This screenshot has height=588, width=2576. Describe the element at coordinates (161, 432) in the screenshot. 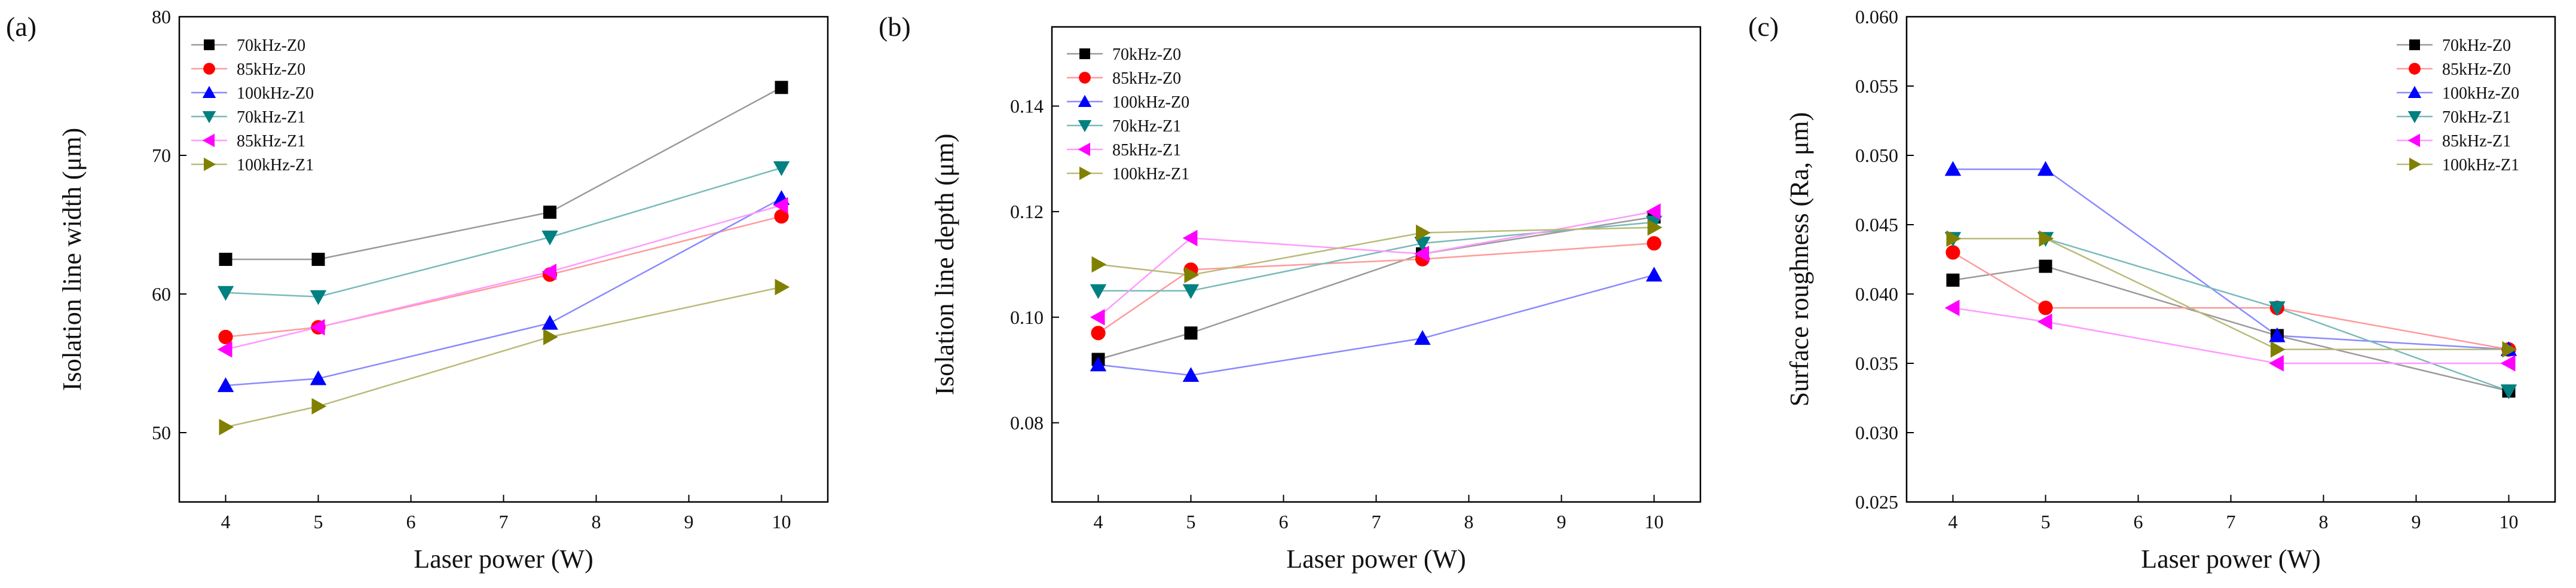

I see `y-tick-label: 50` at that location.